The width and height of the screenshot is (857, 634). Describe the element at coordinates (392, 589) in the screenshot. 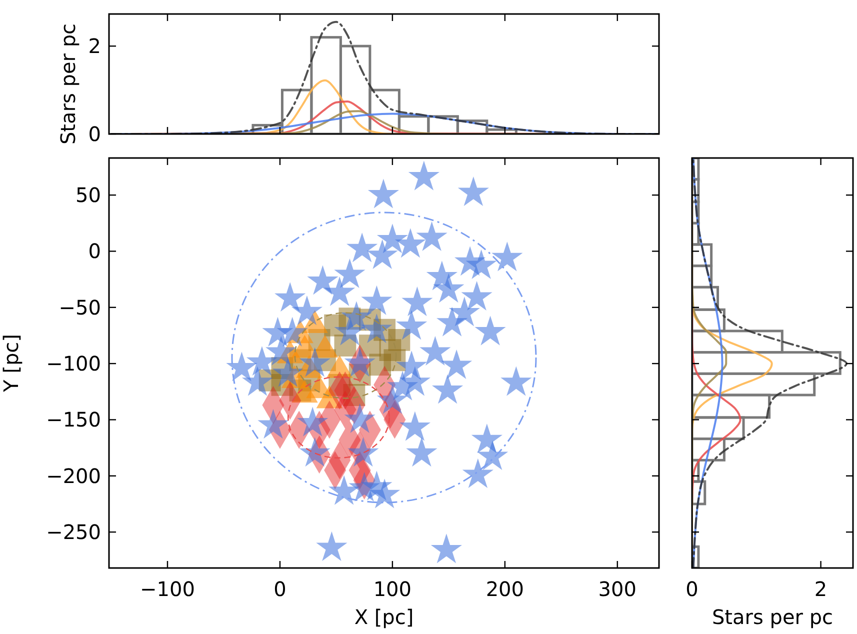

I see `x-tick-label: 100` at that location.